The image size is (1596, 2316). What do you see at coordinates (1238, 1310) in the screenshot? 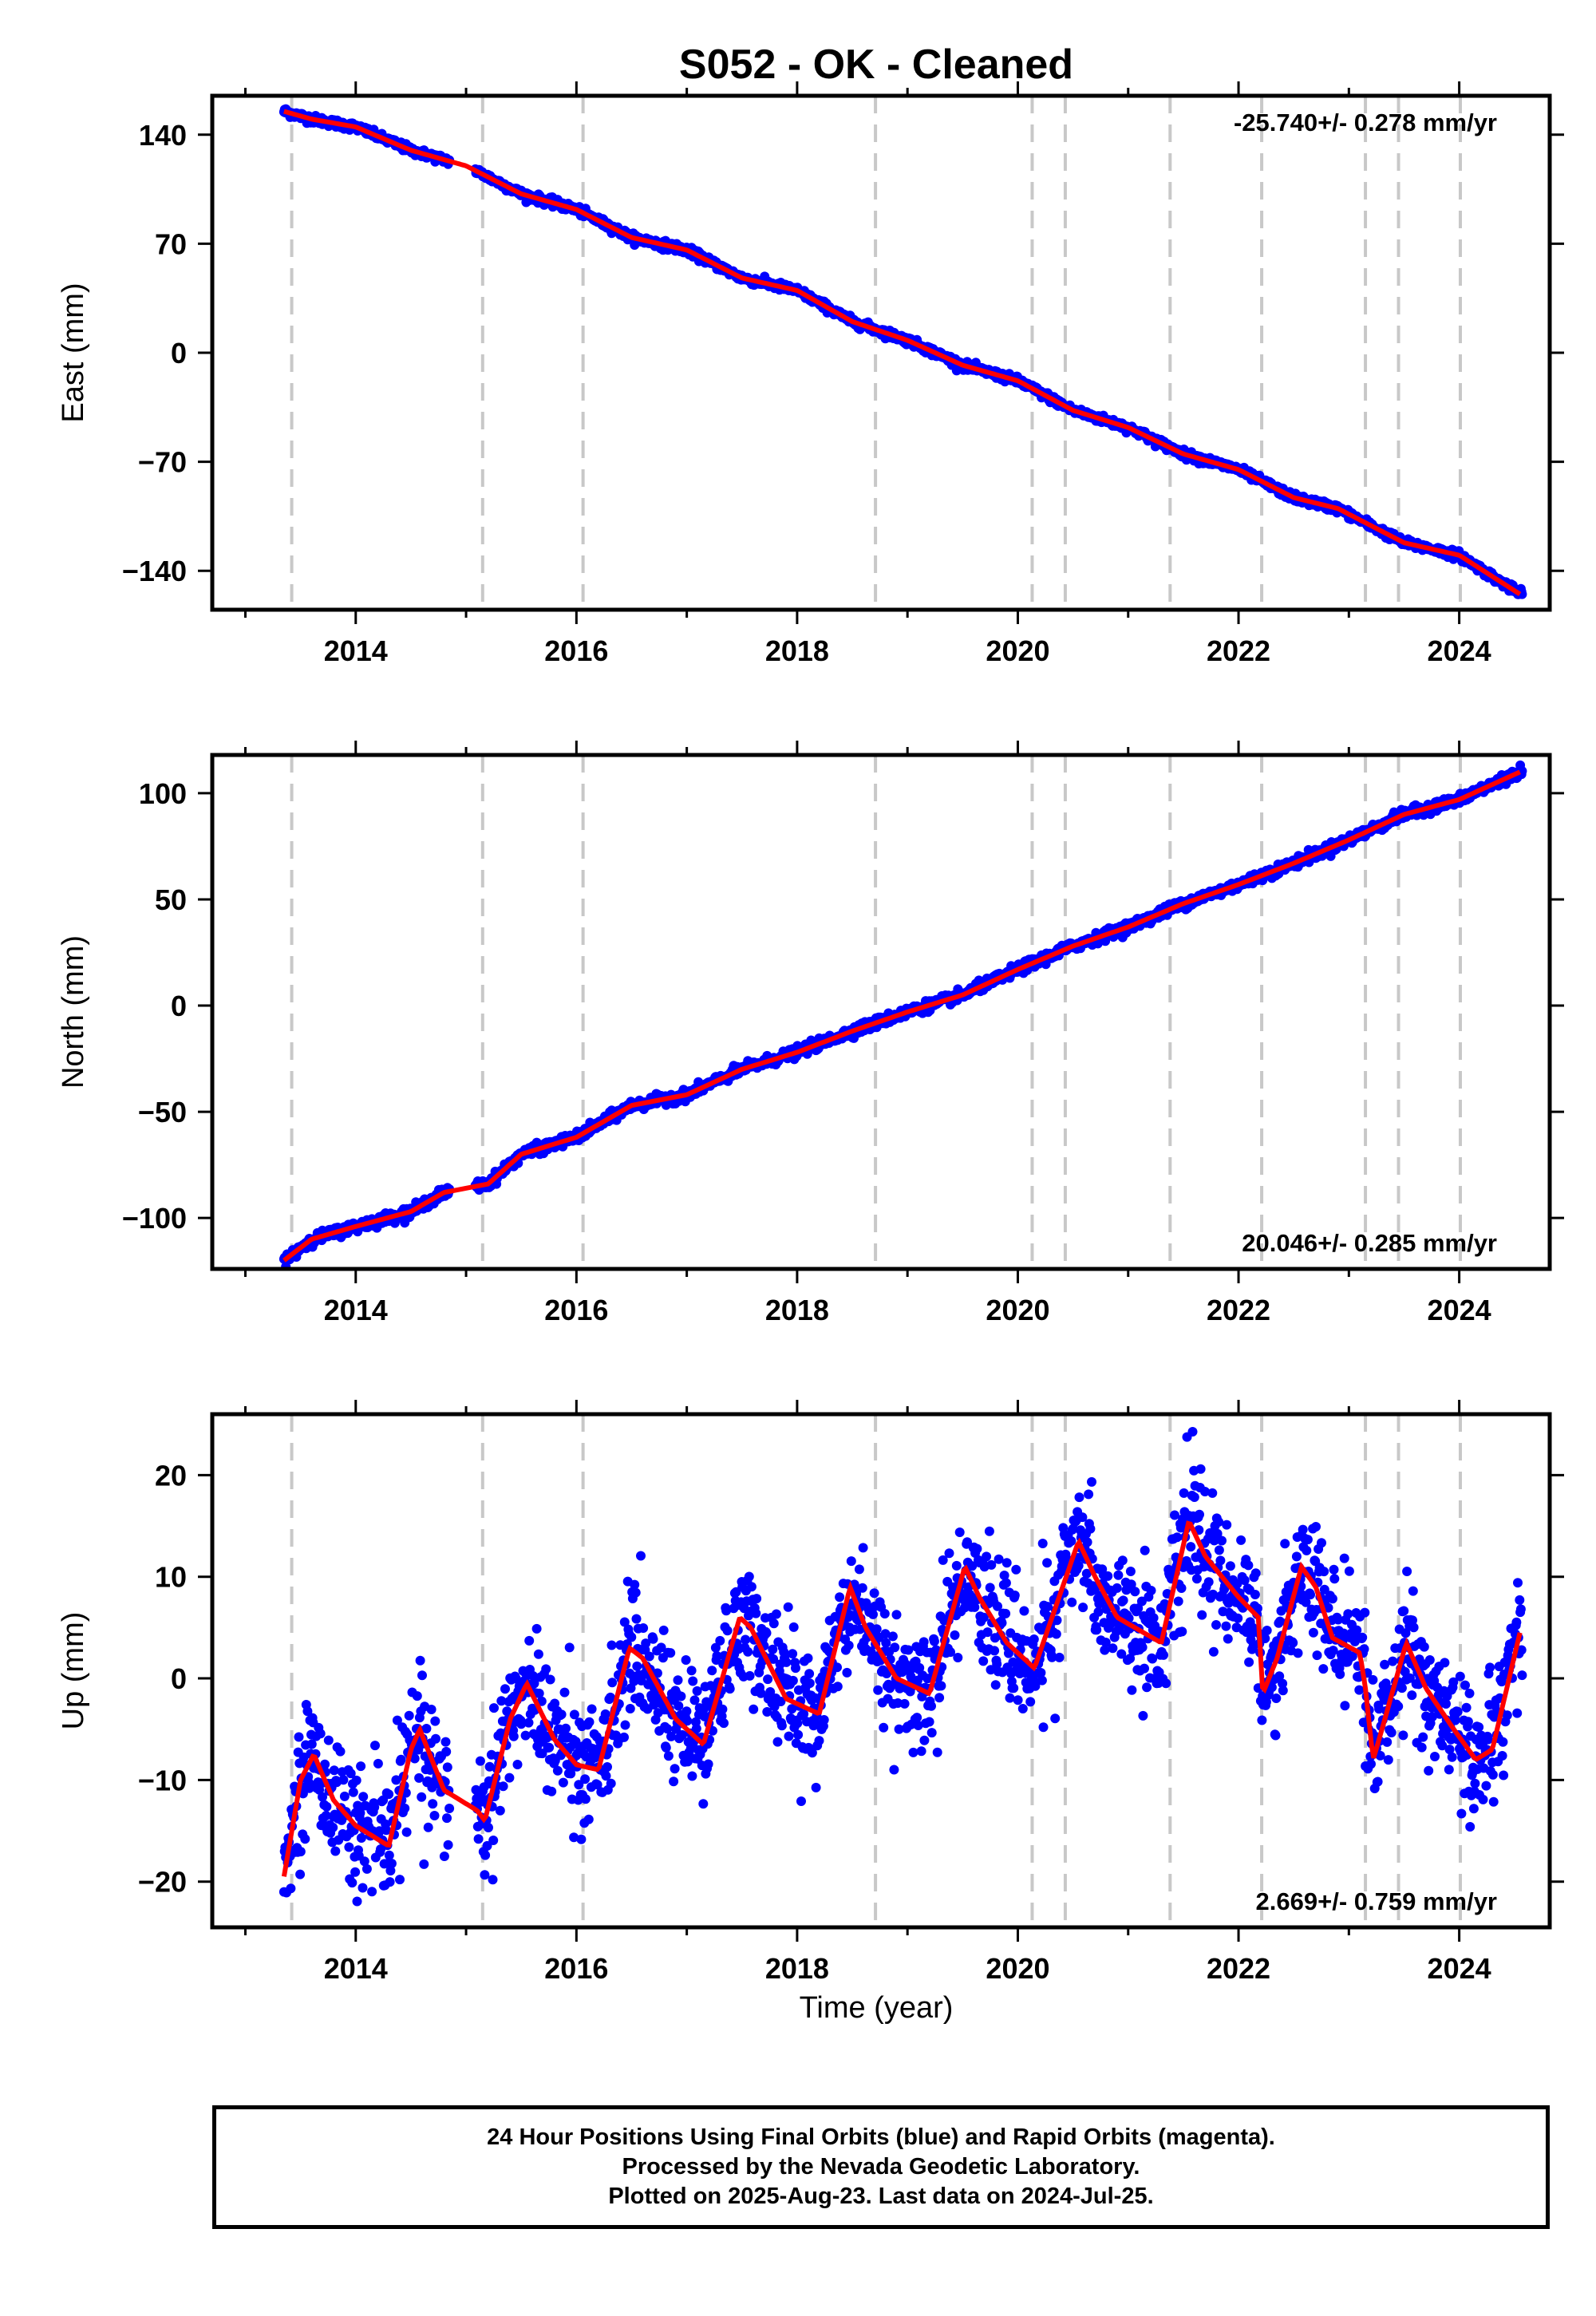
I see `north-x-tick-label: 2022` at bounding box center [1238, 1310].